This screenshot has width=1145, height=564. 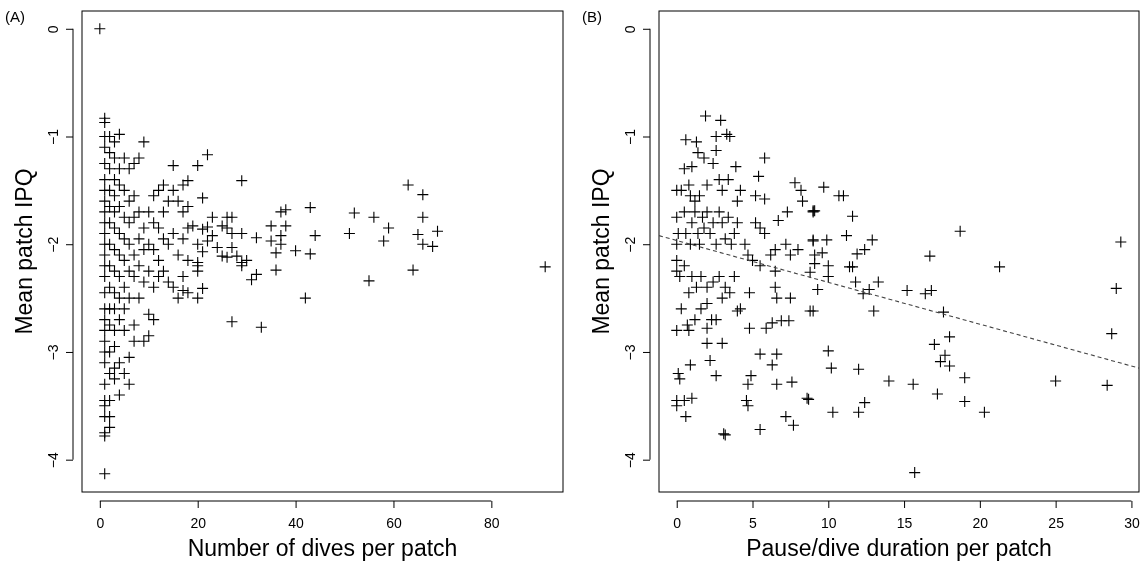 What do you see at coordinates (15, 16) in the screenshot?
I see `chart-title: (A)` at bounding box center [15, 16].